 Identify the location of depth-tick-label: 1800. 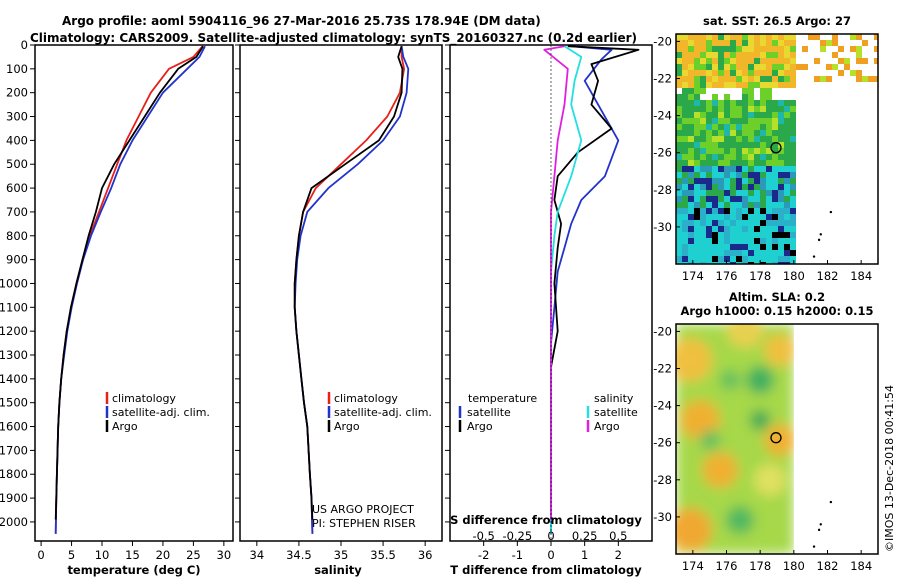
(14, 474).